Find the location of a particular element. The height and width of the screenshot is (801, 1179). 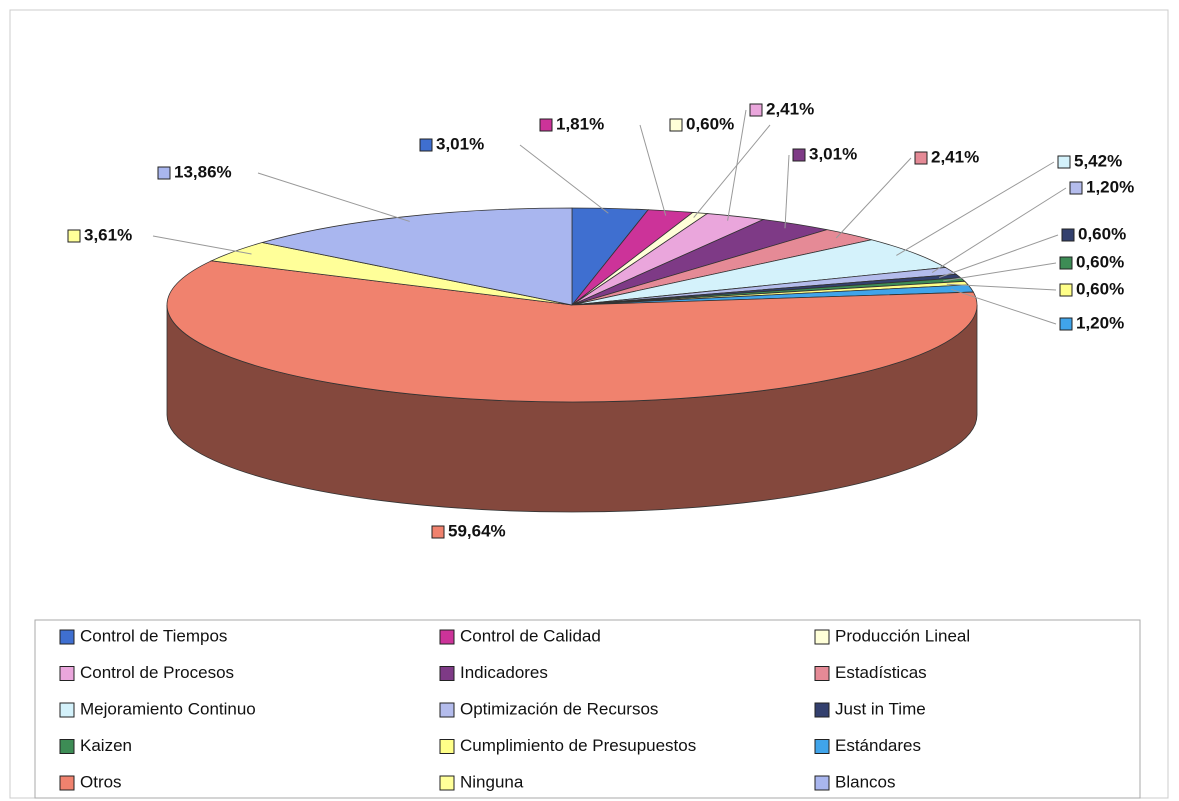

legend-label: Kaizen is located at coordinates (106, 745).